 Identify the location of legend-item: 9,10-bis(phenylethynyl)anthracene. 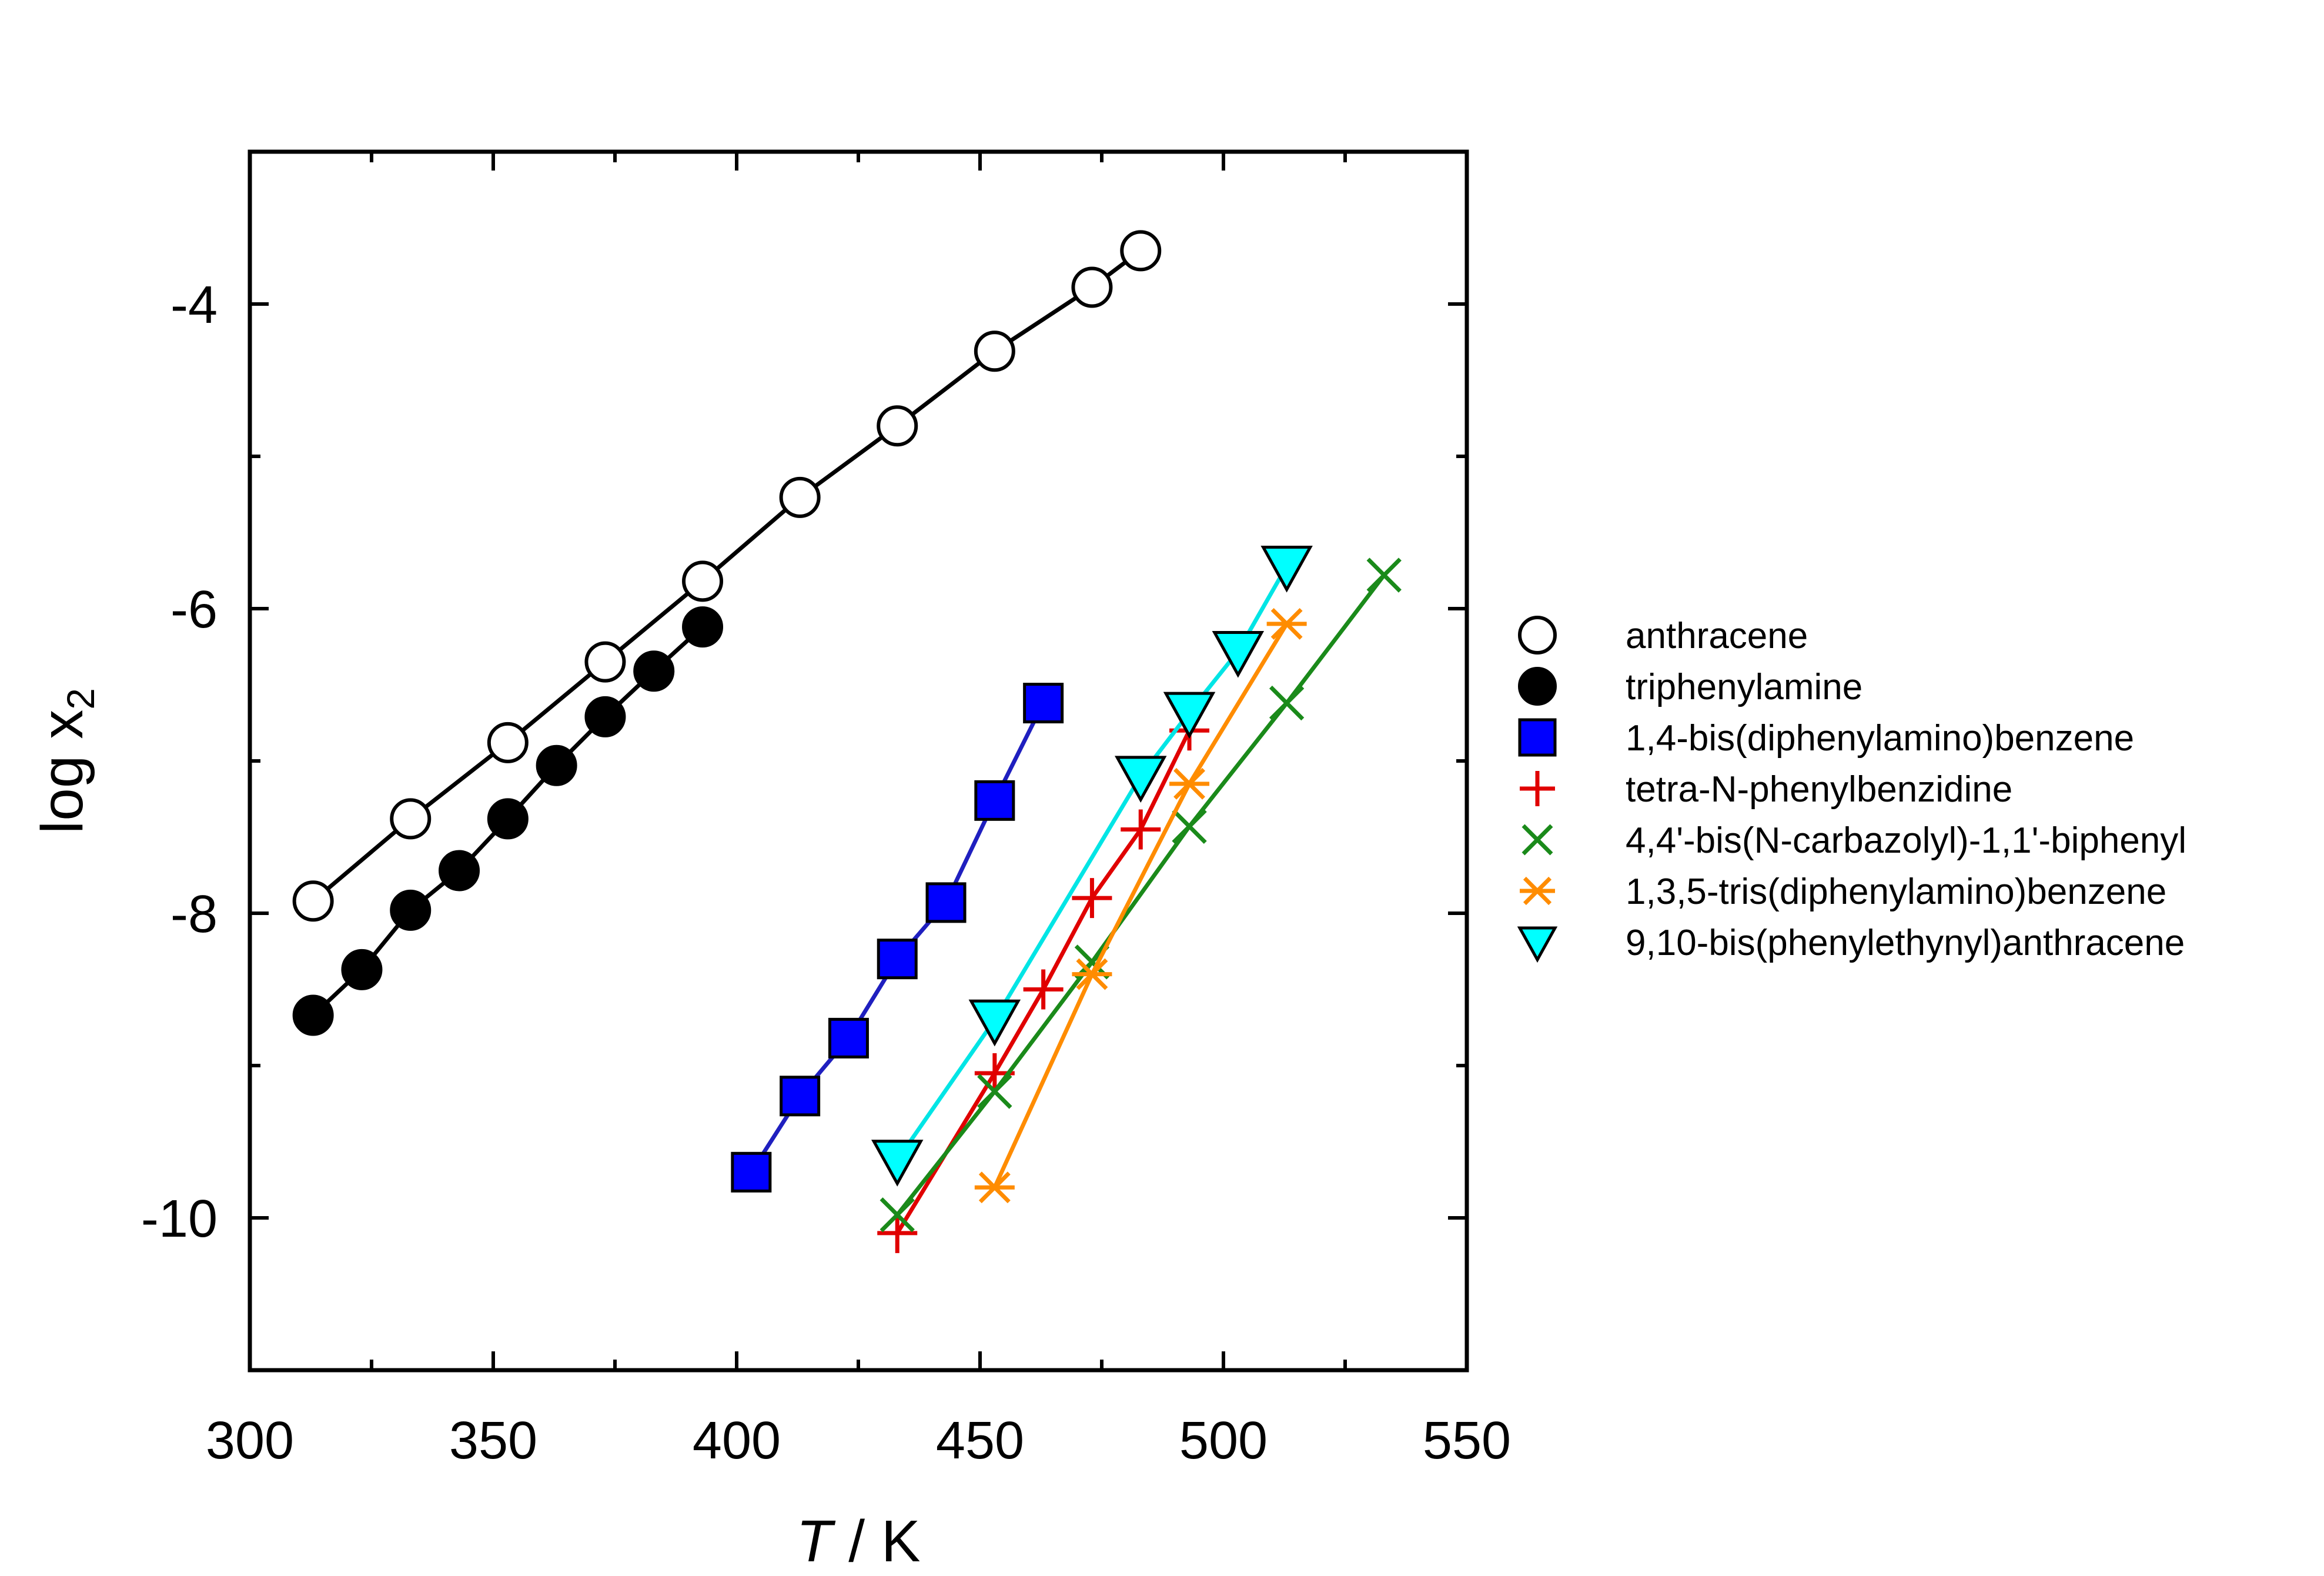
(1851, 943).